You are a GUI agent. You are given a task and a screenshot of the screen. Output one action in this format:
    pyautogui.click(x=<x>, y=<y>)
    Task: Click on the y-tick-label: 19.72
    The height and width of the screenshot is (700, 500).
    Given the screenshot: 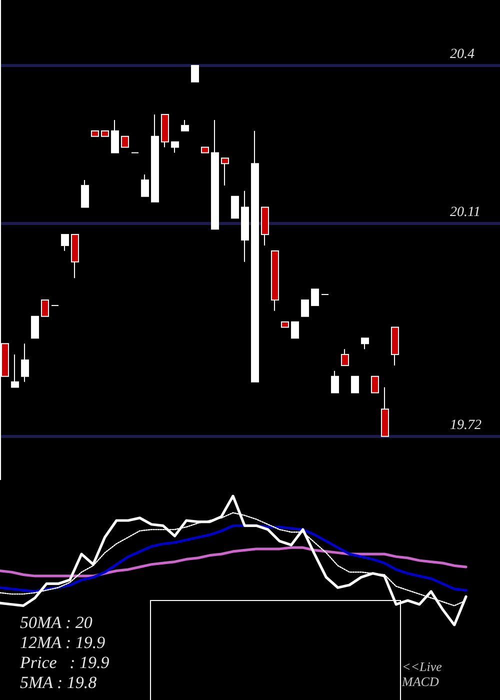 What is the action you would take?
    pyautogui.click(x=466, y=425)
    